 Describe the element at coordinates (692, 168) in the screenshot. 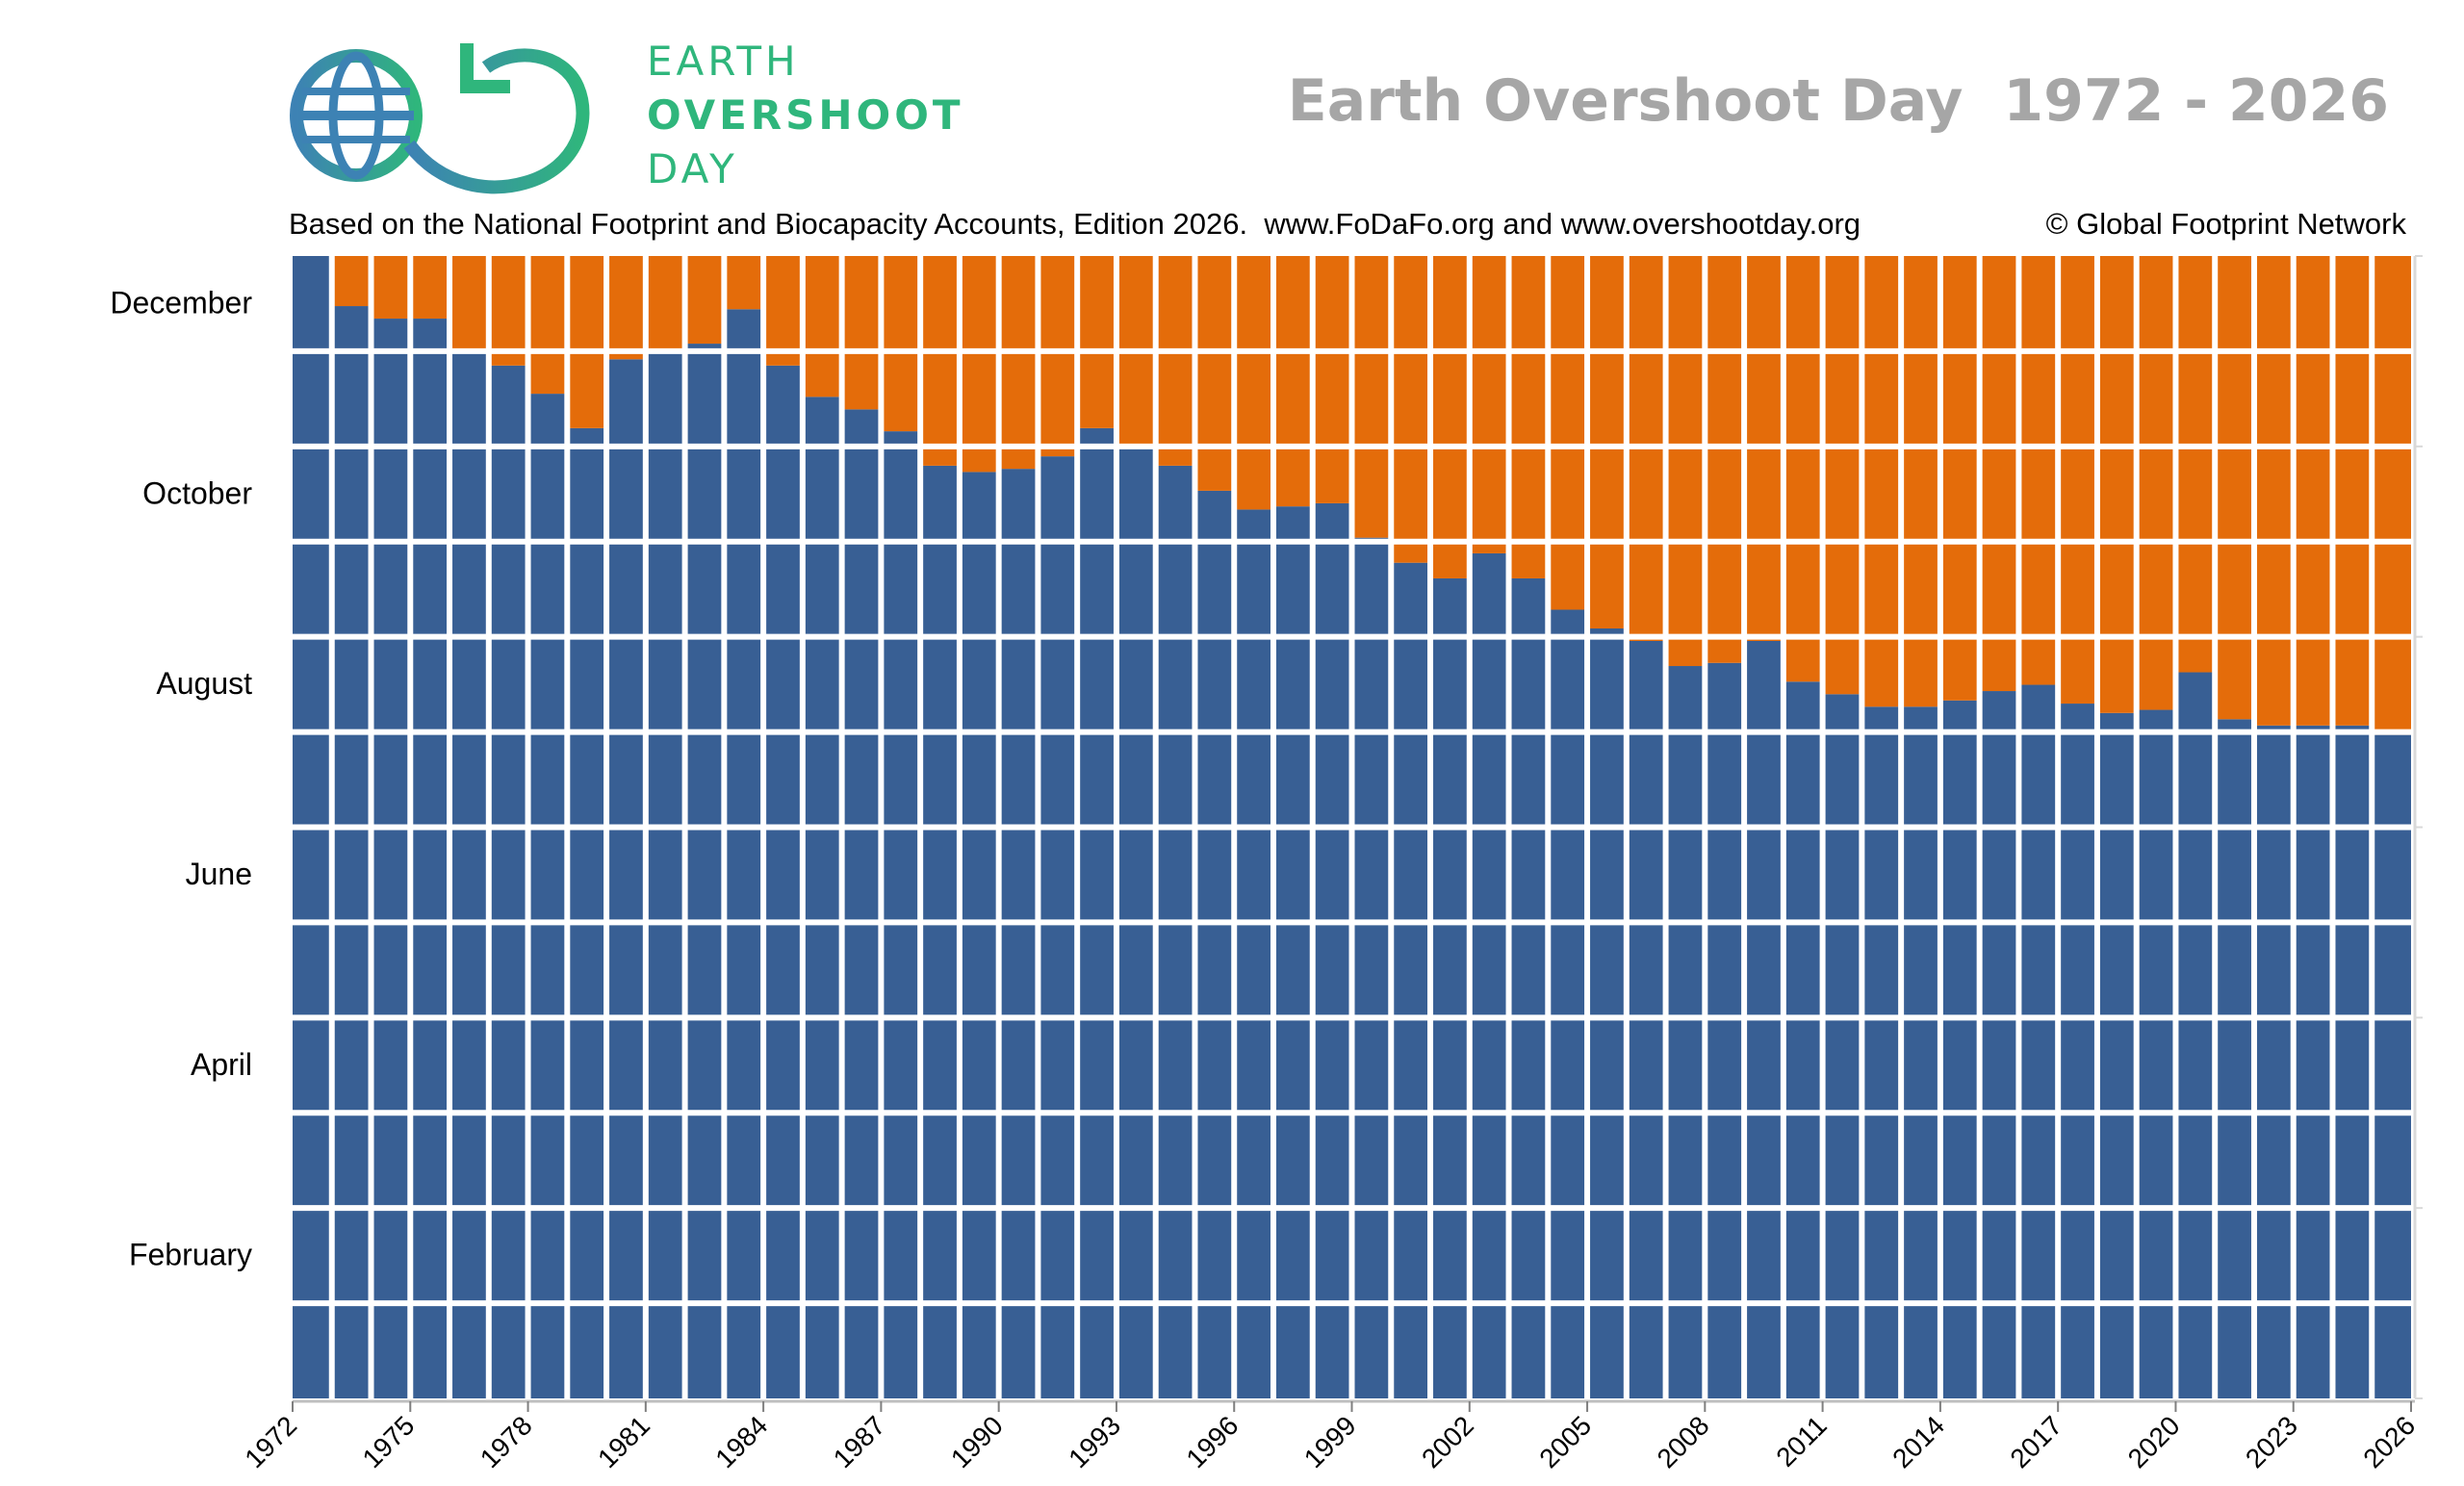

I see `logo-word-day: DAY` at that location.